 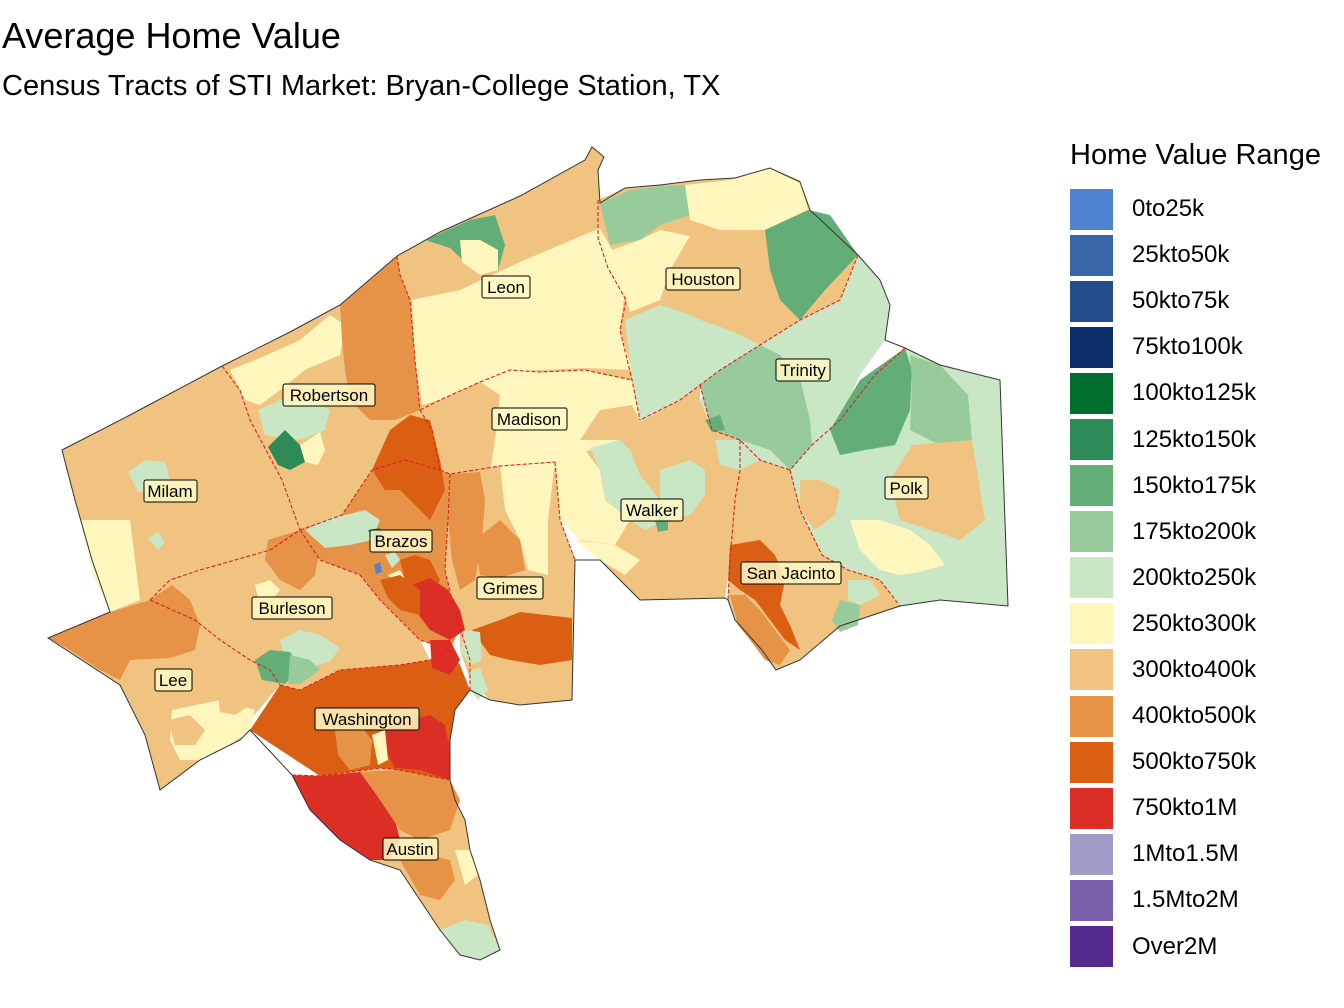 I want to click on legend-label: 125kto150k, so click(x=1194, y=439).